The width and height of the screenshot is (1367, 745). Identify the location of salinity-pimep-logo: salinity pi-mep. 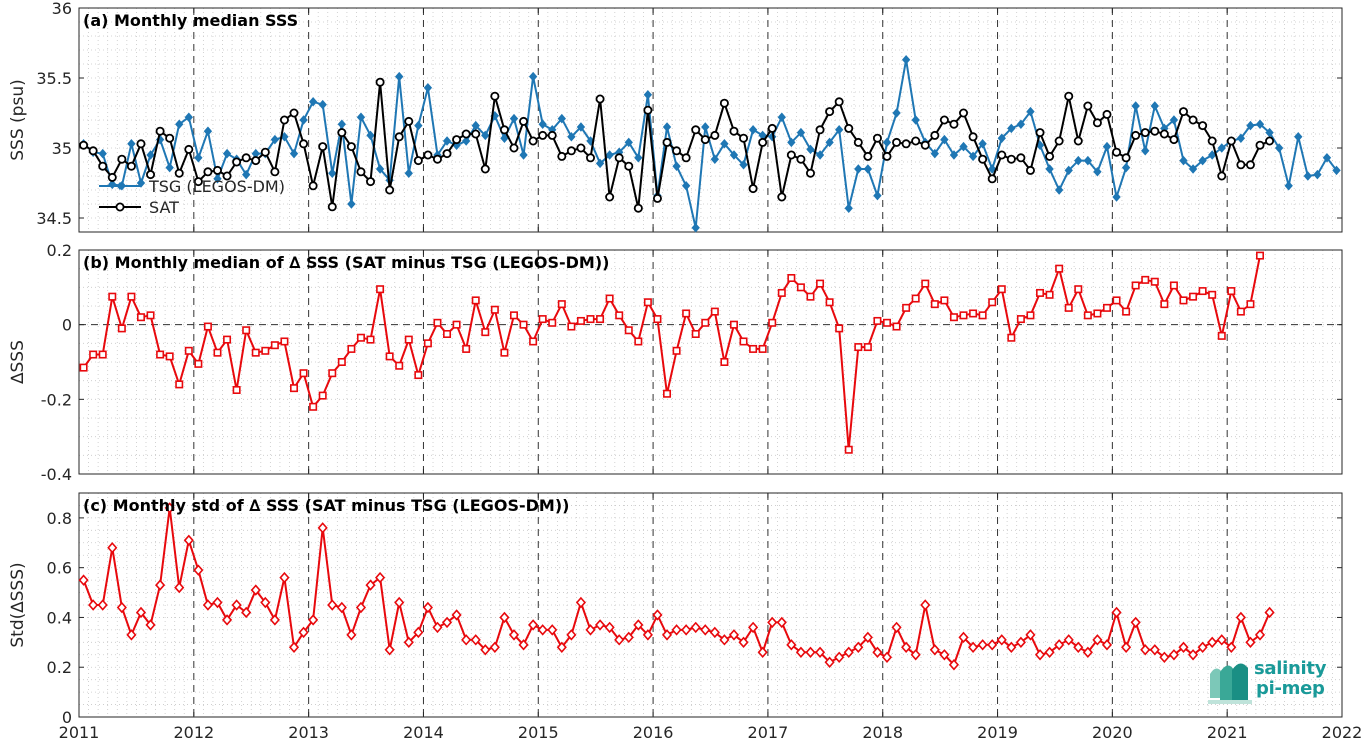
(1278, 684).